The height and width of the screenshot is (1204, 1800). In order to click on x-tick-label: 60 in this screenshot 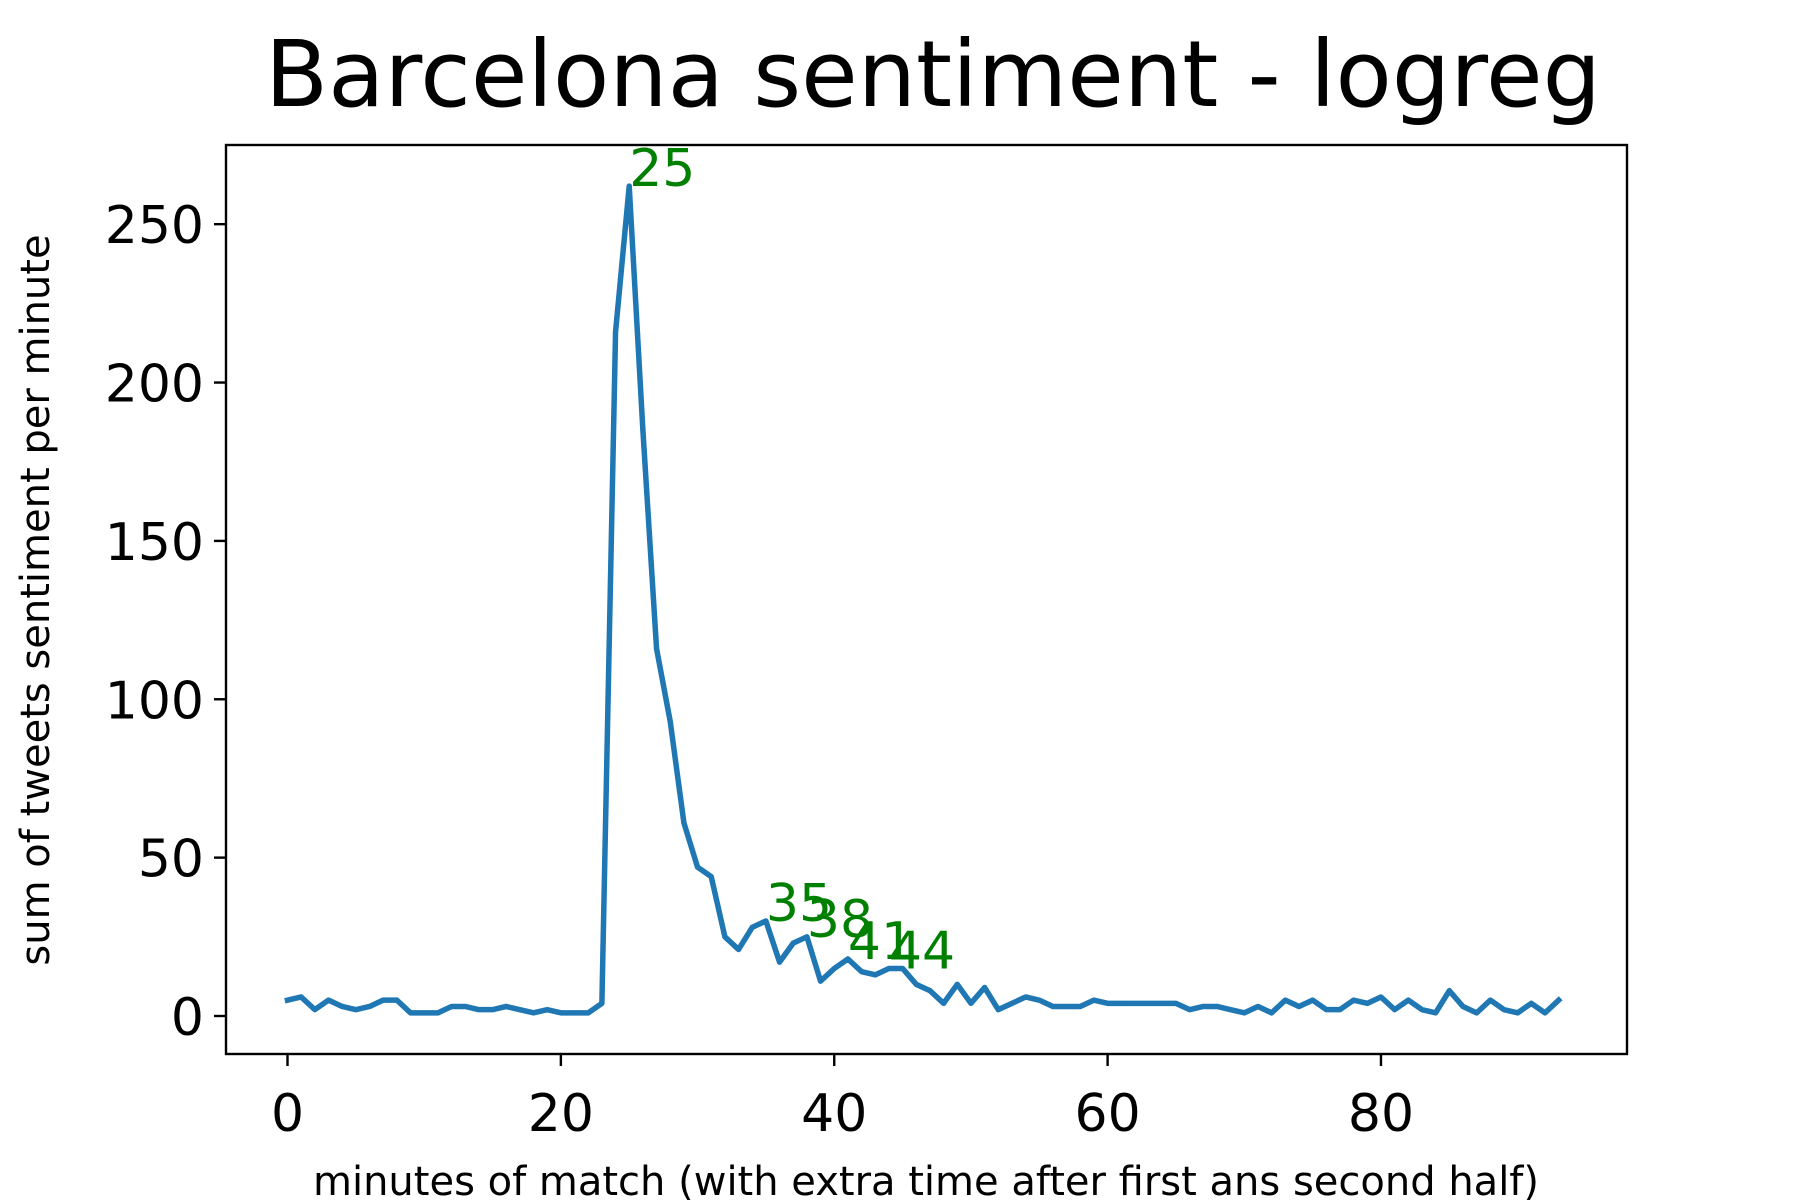, I will do `click(1108, 1114)`.